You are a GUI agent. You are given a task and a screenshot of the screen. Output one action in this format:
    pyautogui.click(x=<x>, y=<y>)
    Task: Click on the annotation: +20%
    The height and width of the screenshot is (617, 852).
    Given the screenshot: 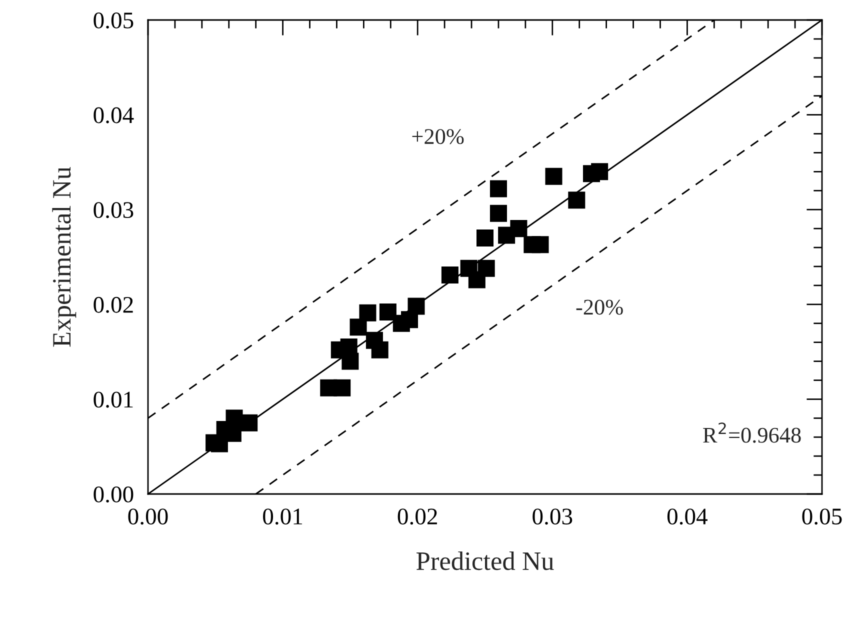 What is the action you would take?
    pyautogui.click(x=438, y=136)
    